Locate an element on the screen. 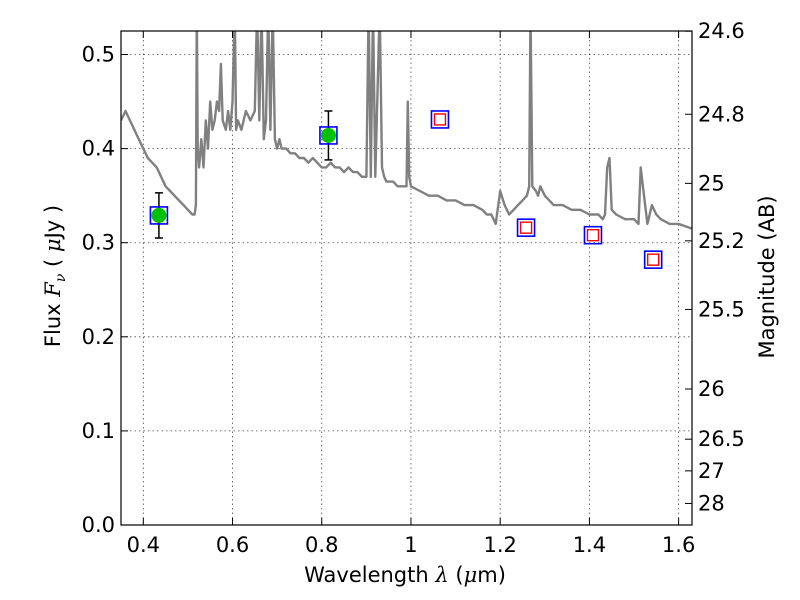 The image size is (800, 600). mag-tick-label: 25.5 is located at coordinates (721, 309).